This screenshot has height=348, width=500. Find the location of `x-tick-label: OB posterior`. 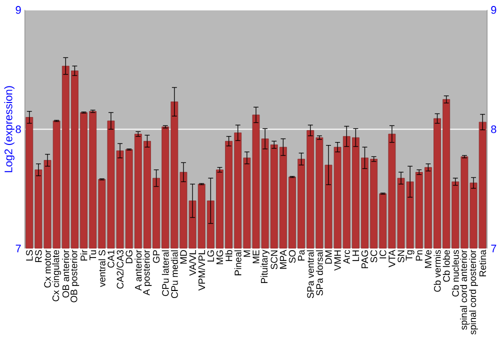

x-tick-label: OB posterior is located at coordinates (75, 276).